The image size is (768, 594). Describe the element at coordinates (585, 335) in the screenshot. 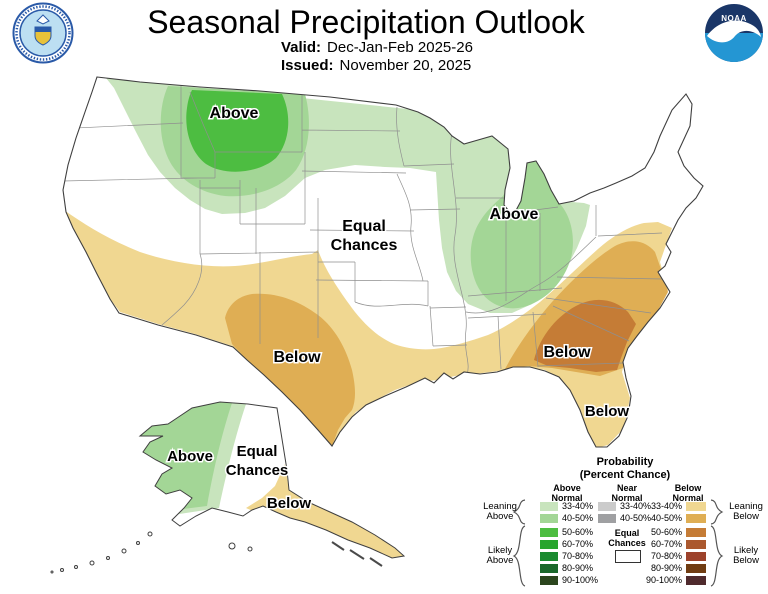

I see `region-below-50-60-southeast-core` at that location.